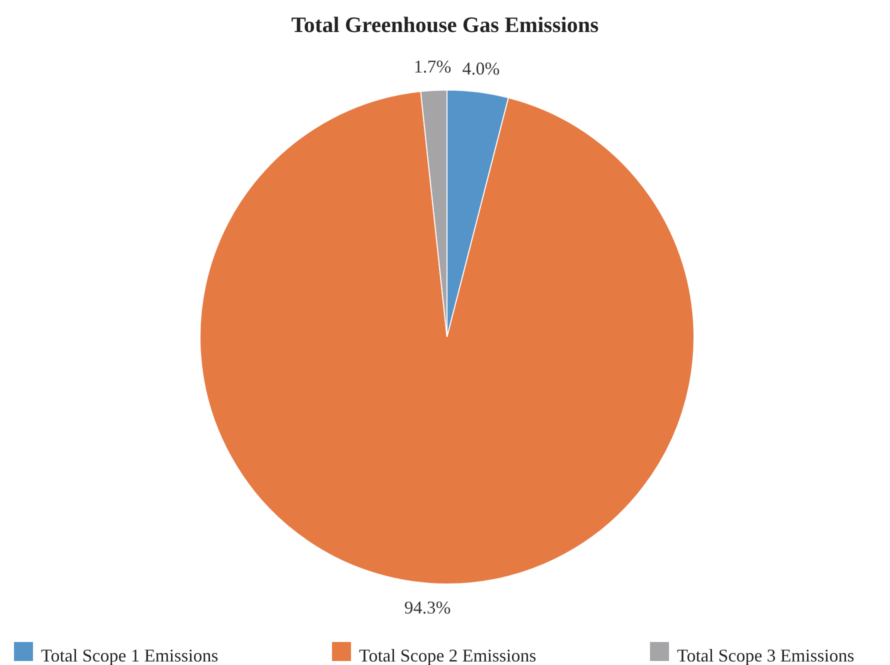  I want to click on legend-label: Total Scope 3 Emissions, so click(765, 655).